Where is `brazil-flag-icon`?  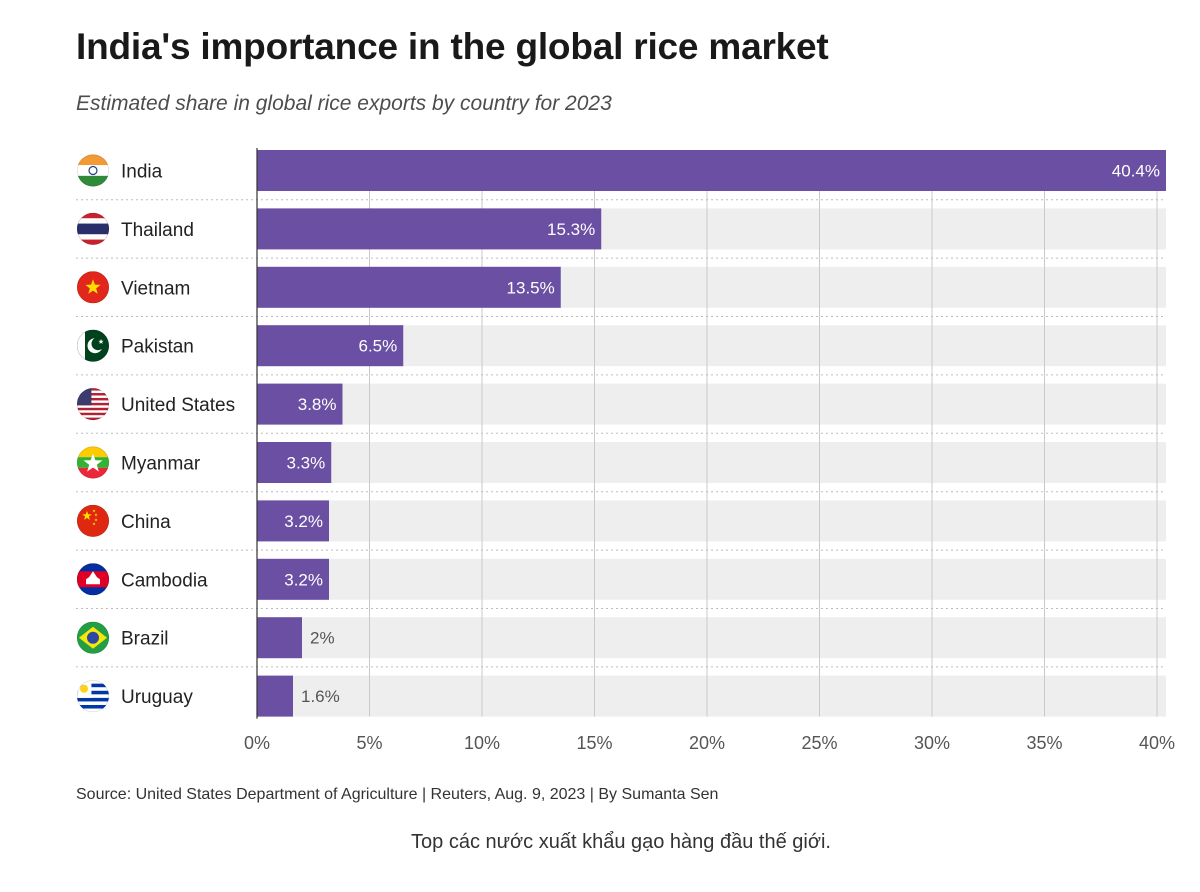
brazil-flag-icon is located at coordinates (93, 637).